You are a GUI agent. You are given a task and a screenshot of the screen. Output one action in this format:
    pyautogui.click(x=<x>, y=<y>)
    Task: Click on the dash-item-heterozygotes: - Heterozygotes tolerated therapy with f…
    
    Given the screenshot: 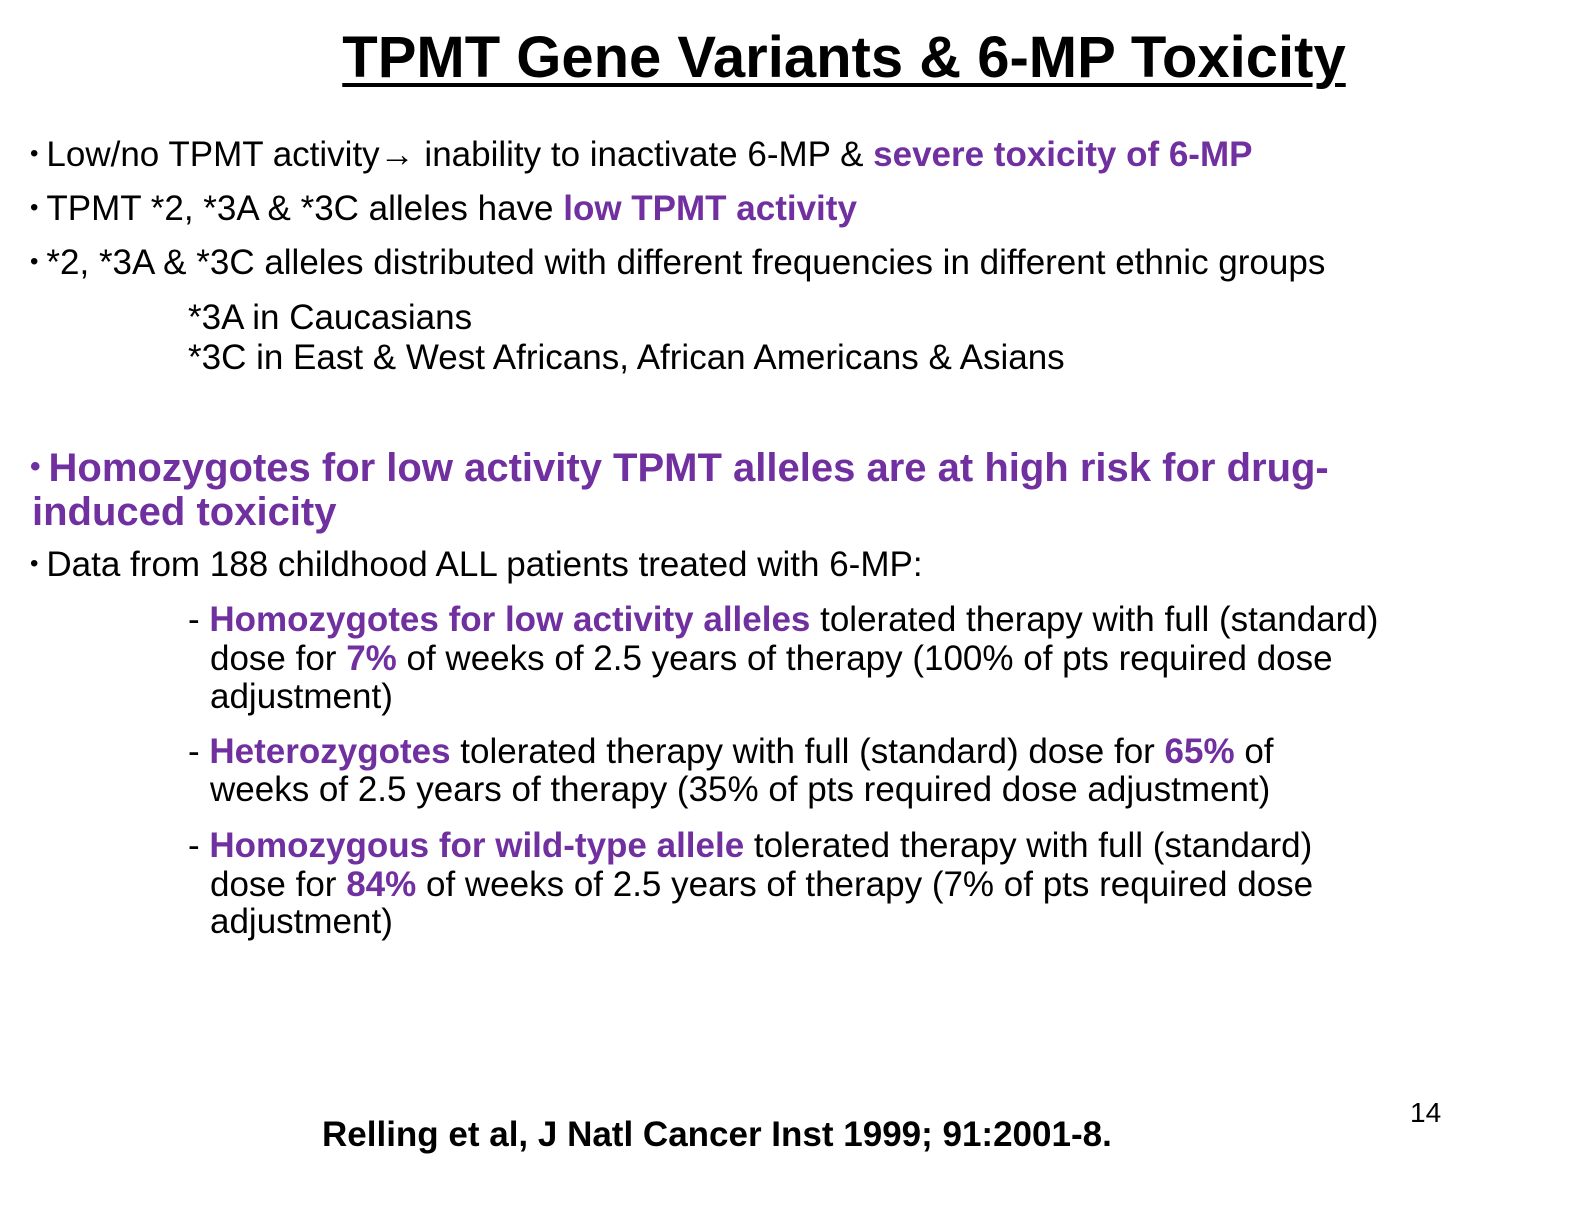 What is the action you would take?
    pyautogui.click(x=731, y=751)
    